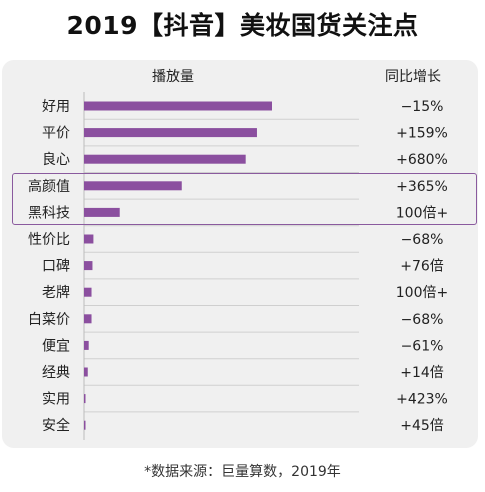 The width and height of the screenshot is (485, 492). What do you see at coordinates (49, 213) in the screenshot?
I see `category-label: 黑科技` at bounding box center [49, 213].